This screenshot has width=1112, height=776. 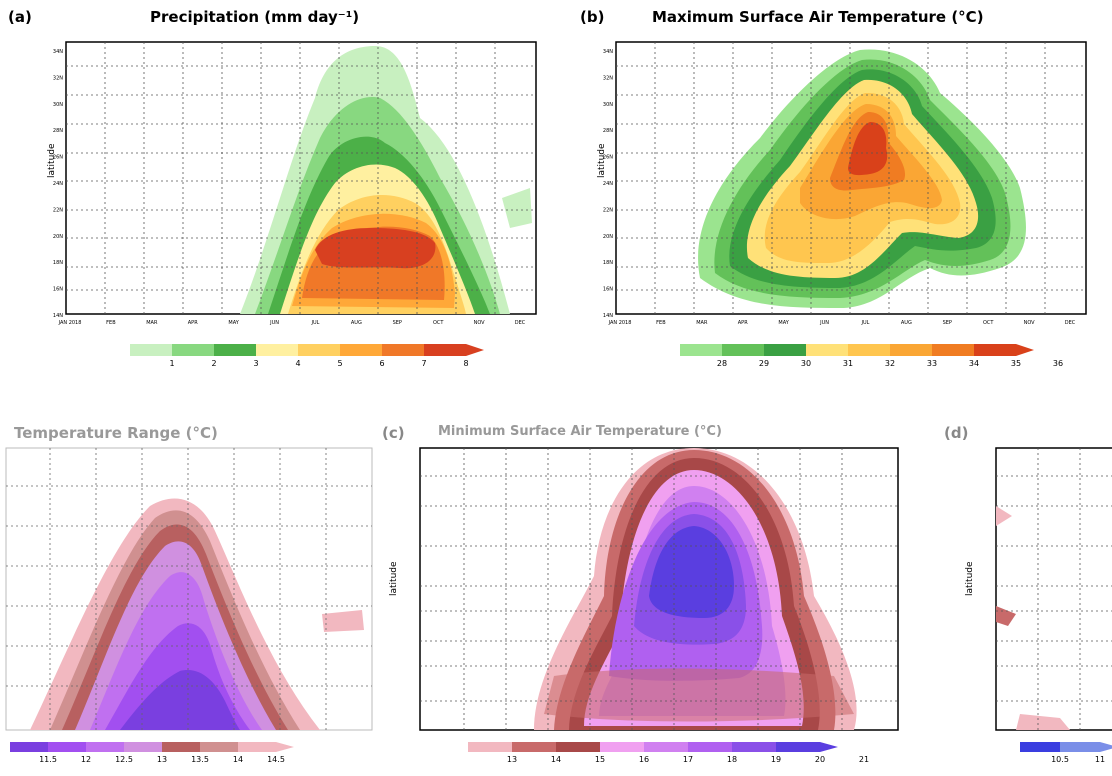 What do you see at coordinates (124, 759) in the screenshot?
I see `colorbar-label: 12.5` at bounding box center [124, 759].